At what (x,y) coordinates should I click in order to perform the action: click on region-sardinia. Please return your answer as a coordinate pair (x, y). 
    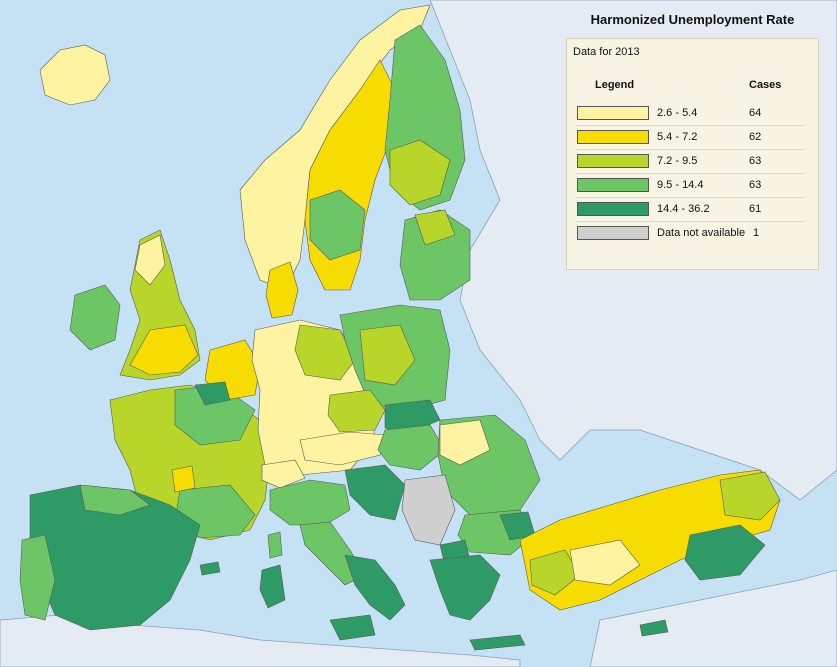
    Looking at the image, I should click on (272, 586).